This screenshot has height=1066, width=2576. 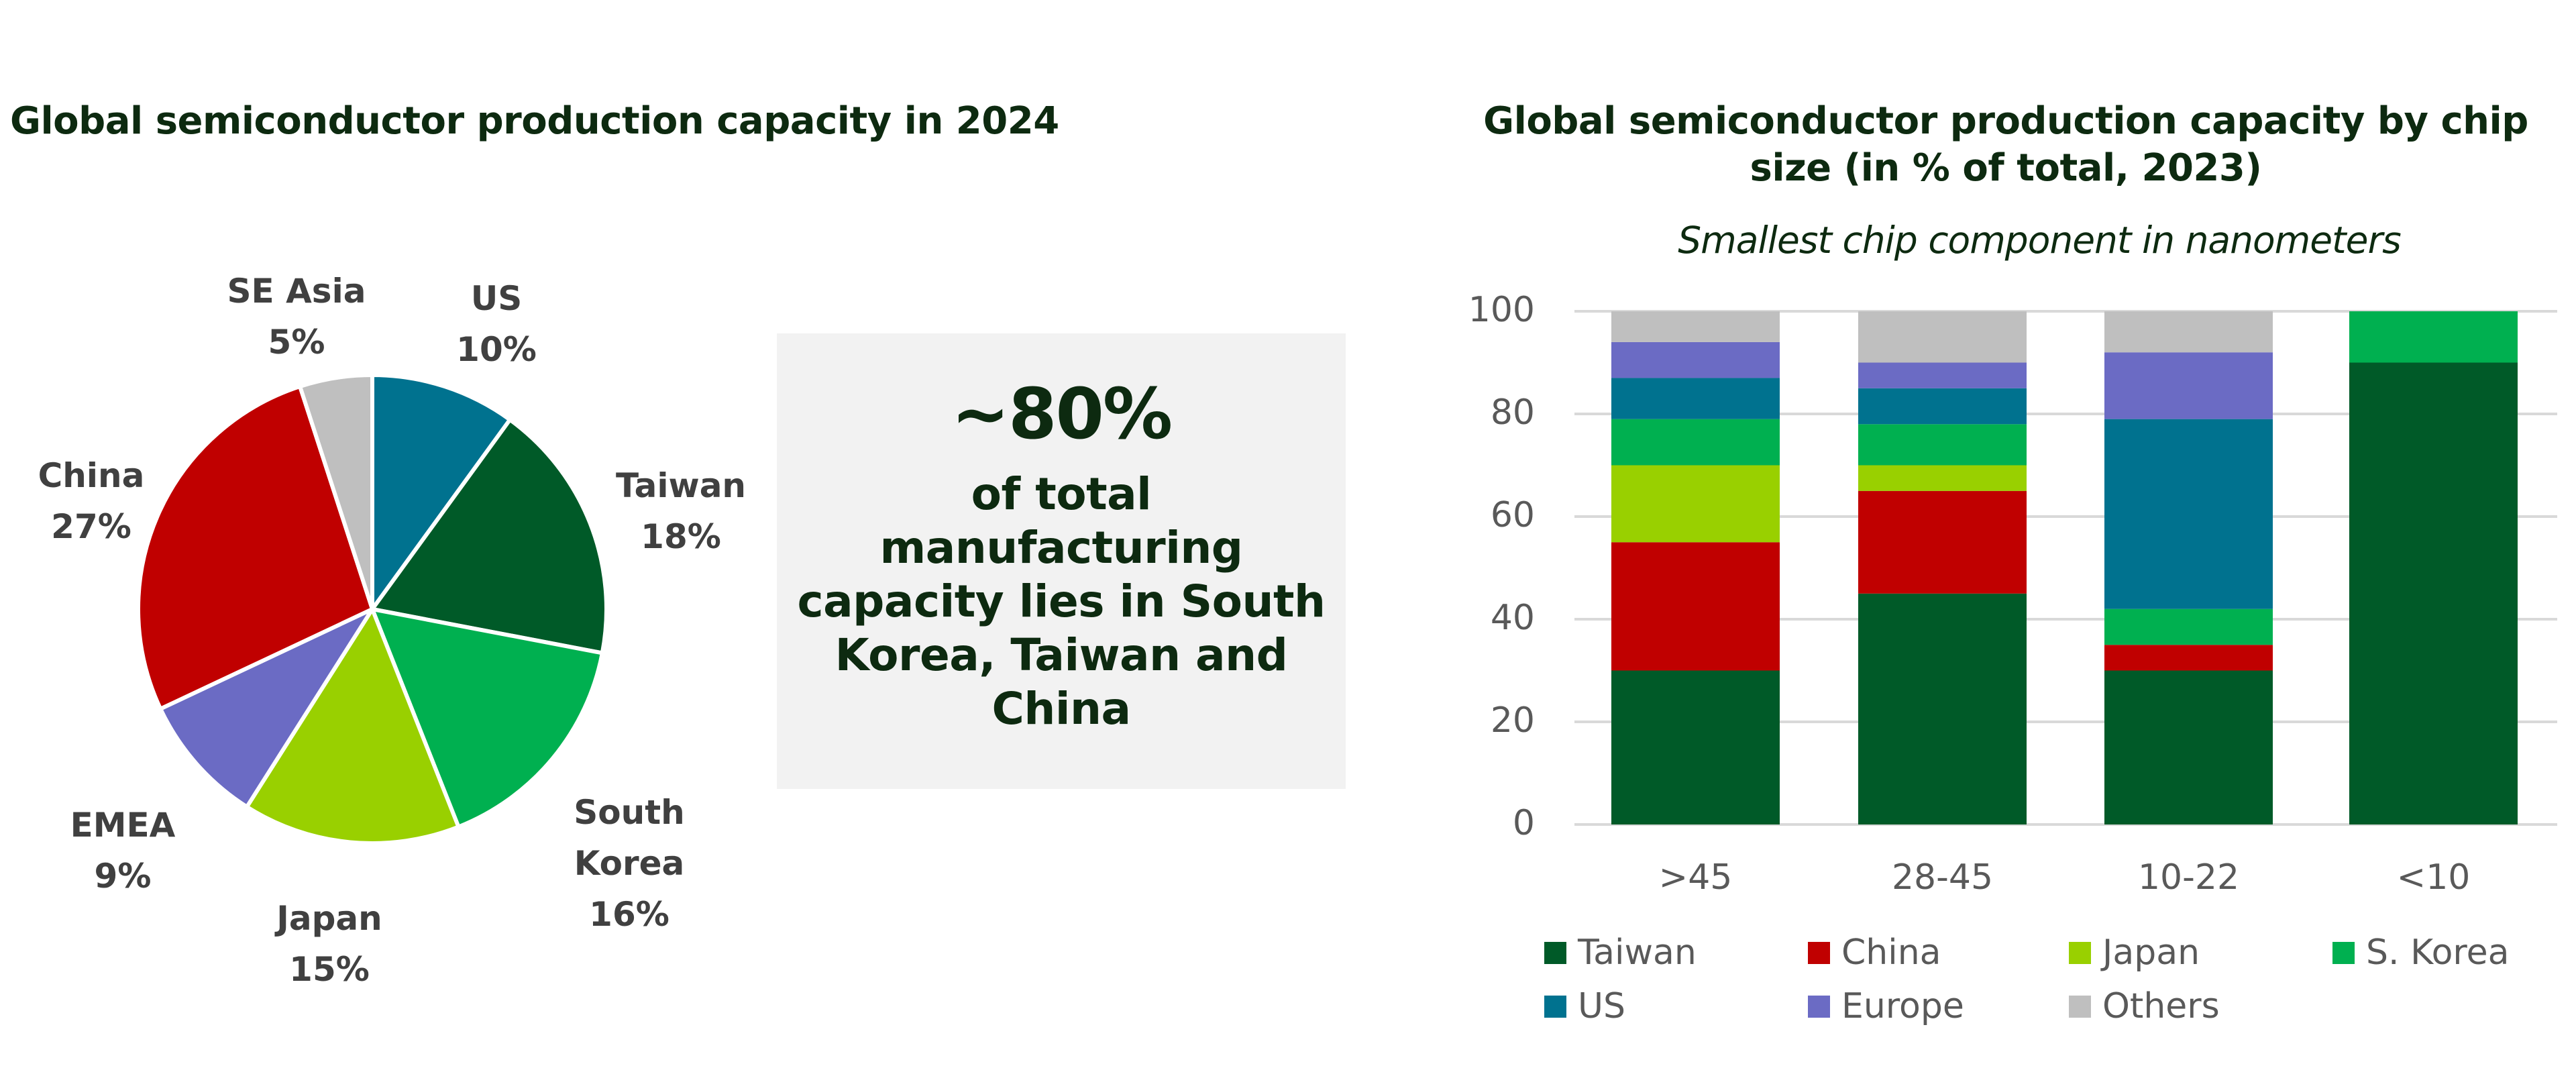 I want to click on pie-label-china: China 27%, so click(x=91, y=501).